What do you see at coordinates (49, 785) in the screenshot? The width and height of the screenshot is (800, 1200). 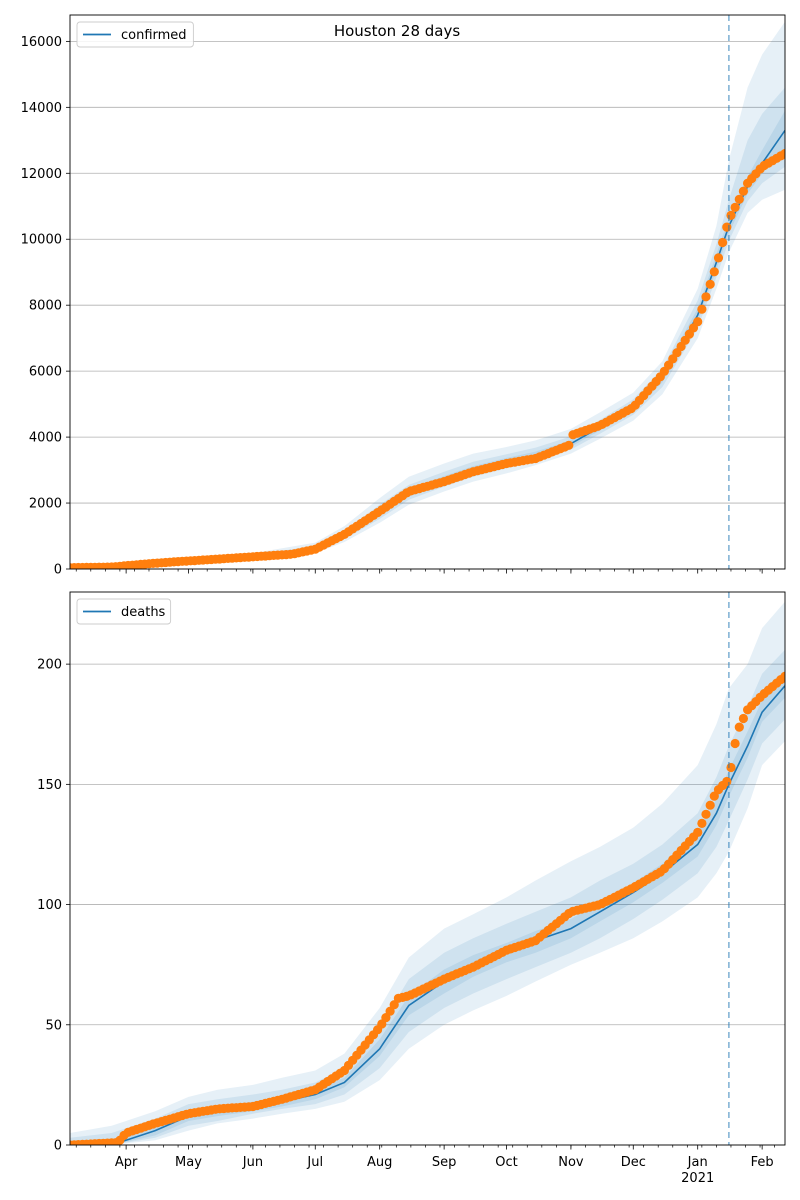 I see `y-tick-label: 150` at bounding box center [49, 785].